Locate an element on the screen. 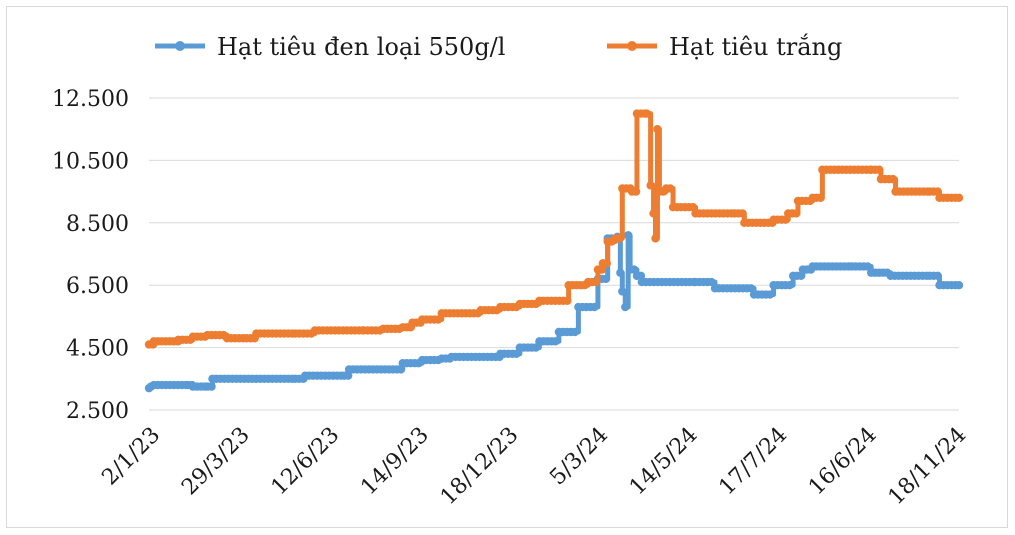 This screenshot has width=1015, height=535. x-tick-label: 29/3/23 is located at coordinates (216, 462).